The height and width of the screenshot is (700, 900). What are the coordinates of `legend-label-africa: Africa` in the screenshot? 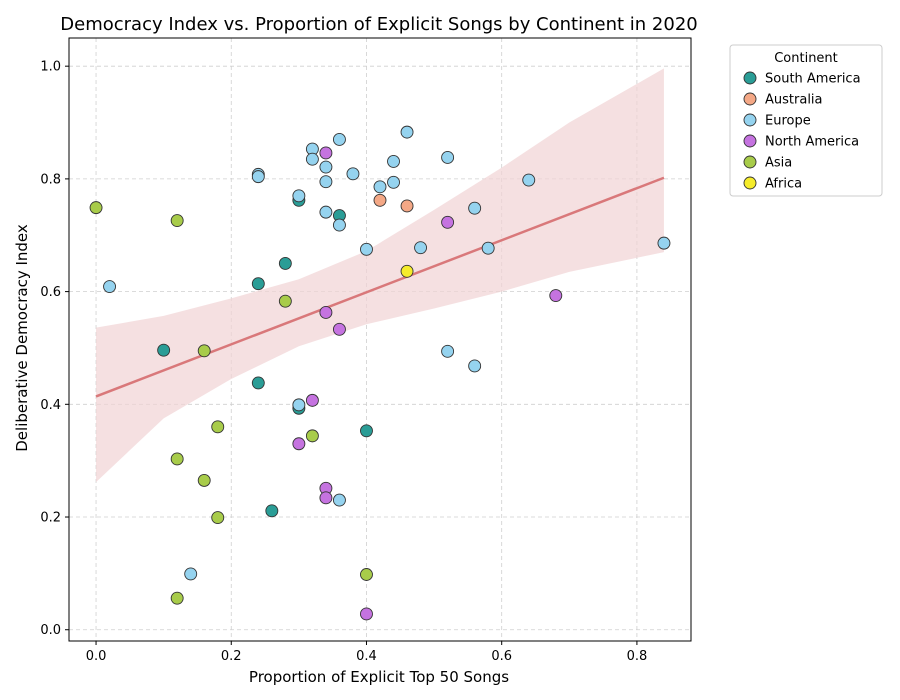 It's located at (783, 184).